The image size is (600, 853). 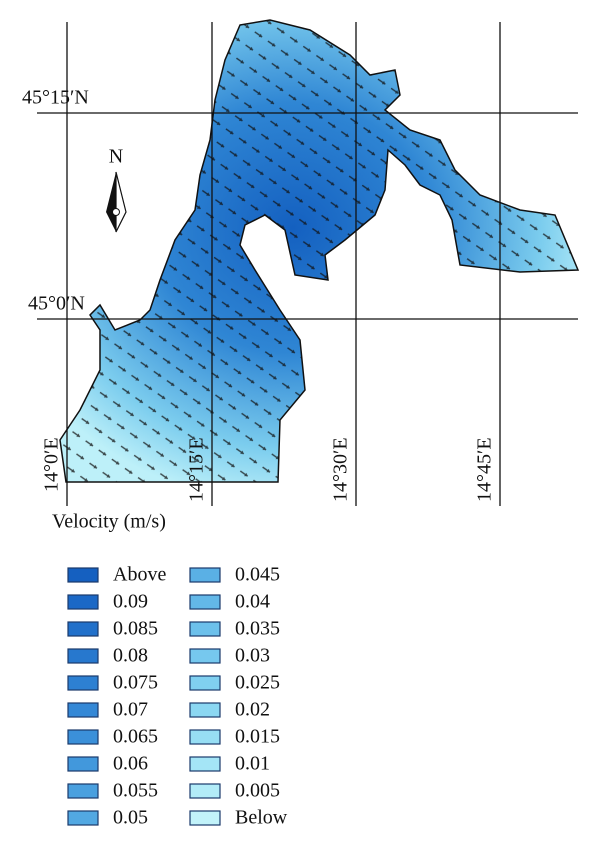 I want to click on legend-label: 0.08, so click(x=130, y=656).